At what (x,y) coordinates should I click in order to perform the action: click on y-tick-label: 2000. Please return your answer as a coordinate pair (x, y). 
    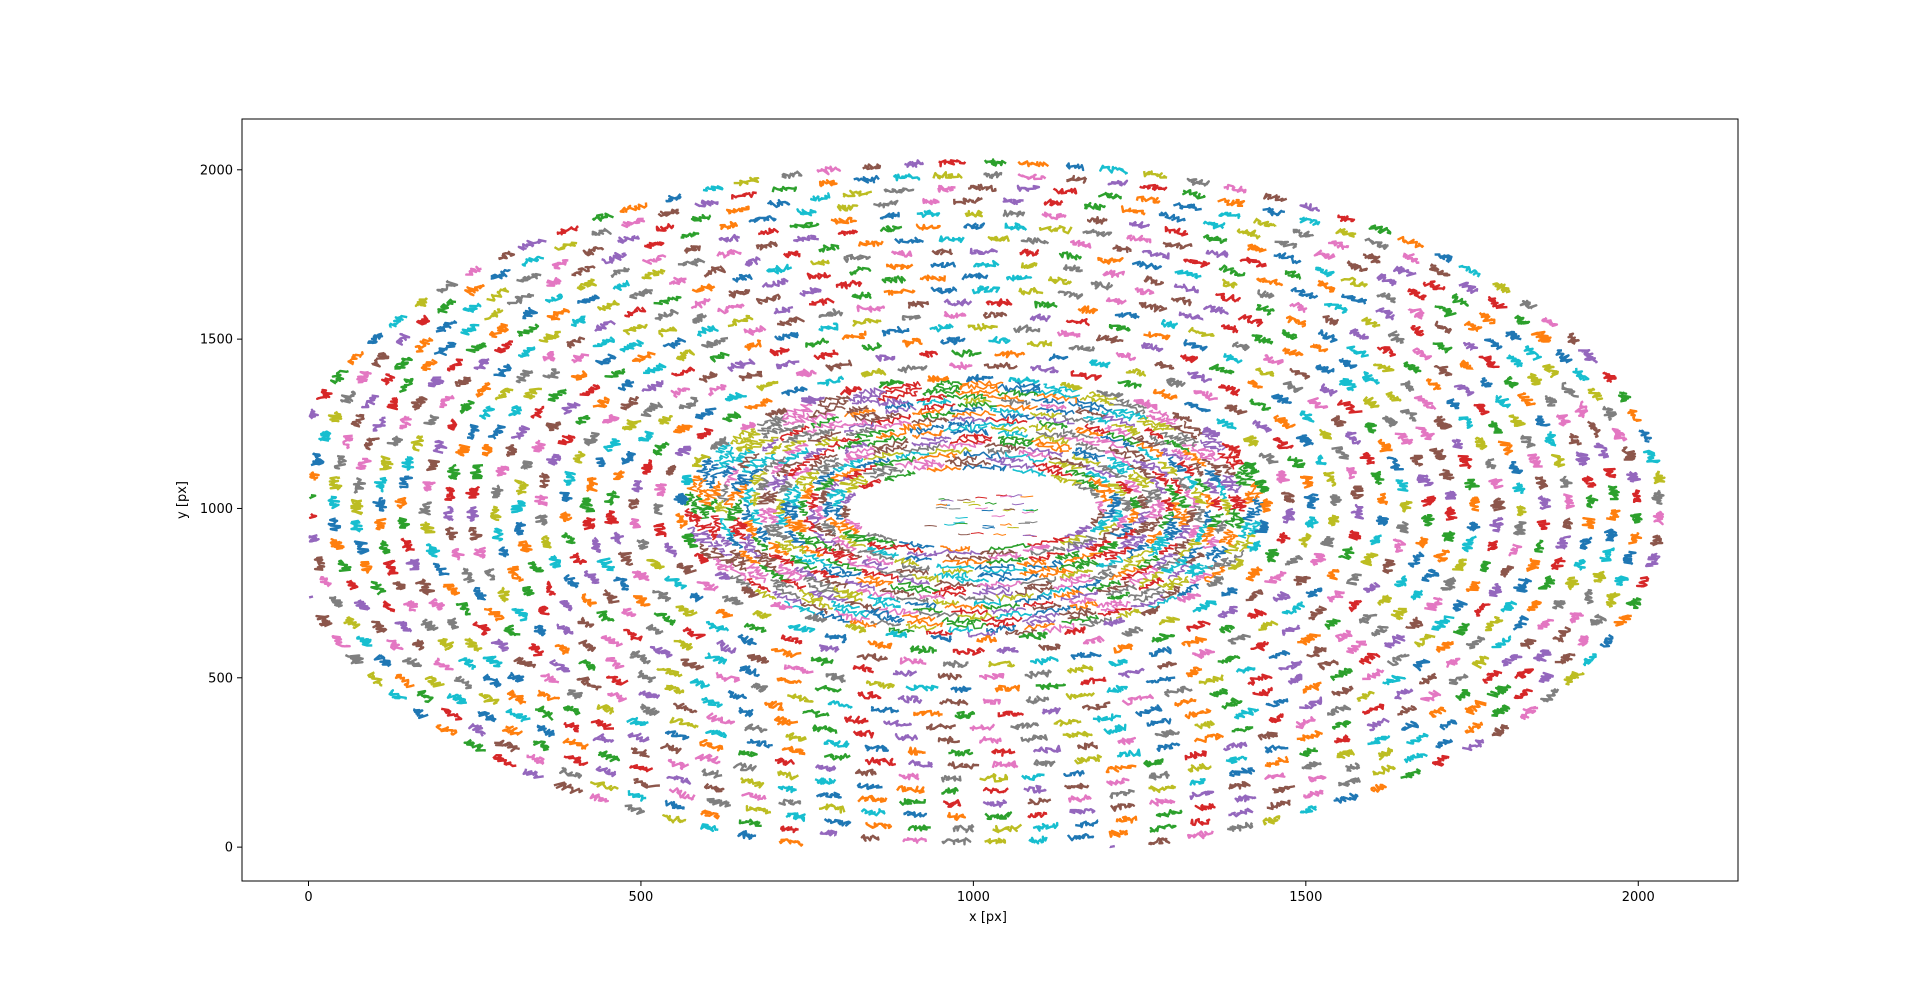
    Looking at the image, I should click on (216, 170).